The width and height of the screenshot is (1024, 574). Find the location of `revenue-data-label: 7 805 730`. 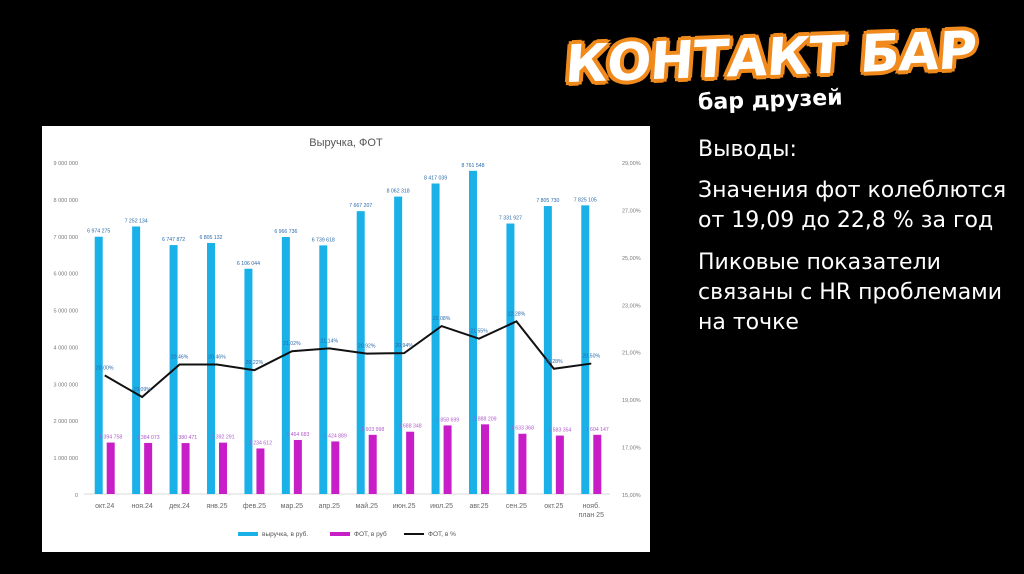

revenue-data-label: 7 805 730 is located at coordinates (547, 201).